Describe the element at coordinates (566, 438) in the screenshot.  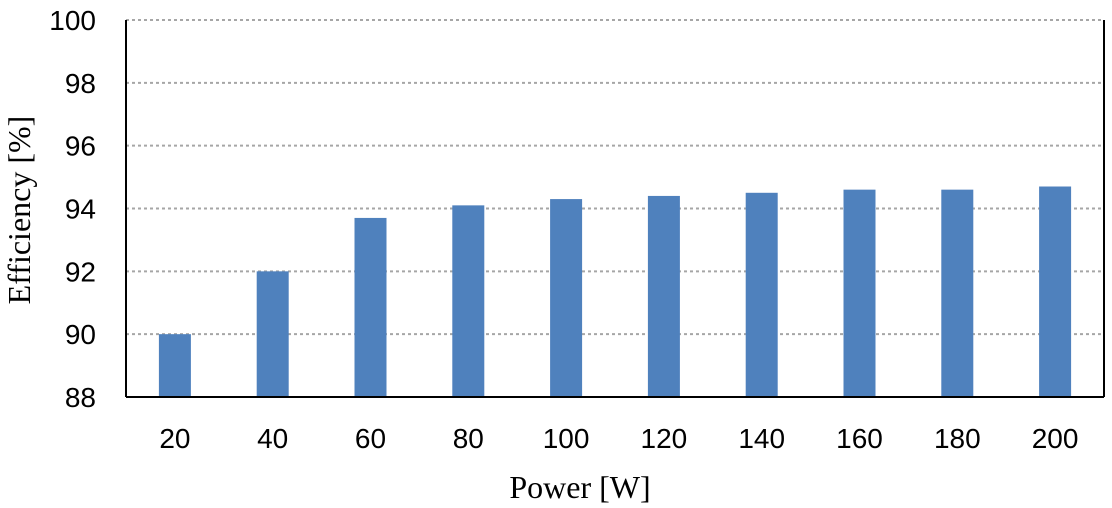
I see `x-tick-label: 100` at that location.